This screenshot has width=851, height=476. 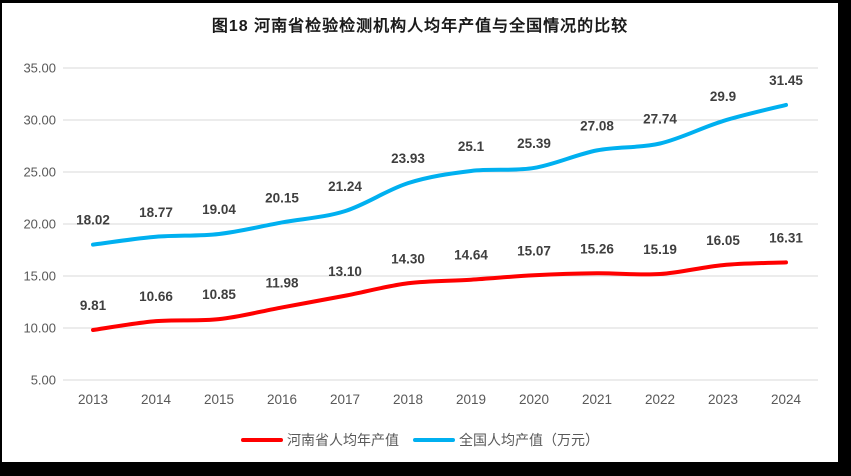 I want to click on data-label: 14.30, so click(x=408, y=258).